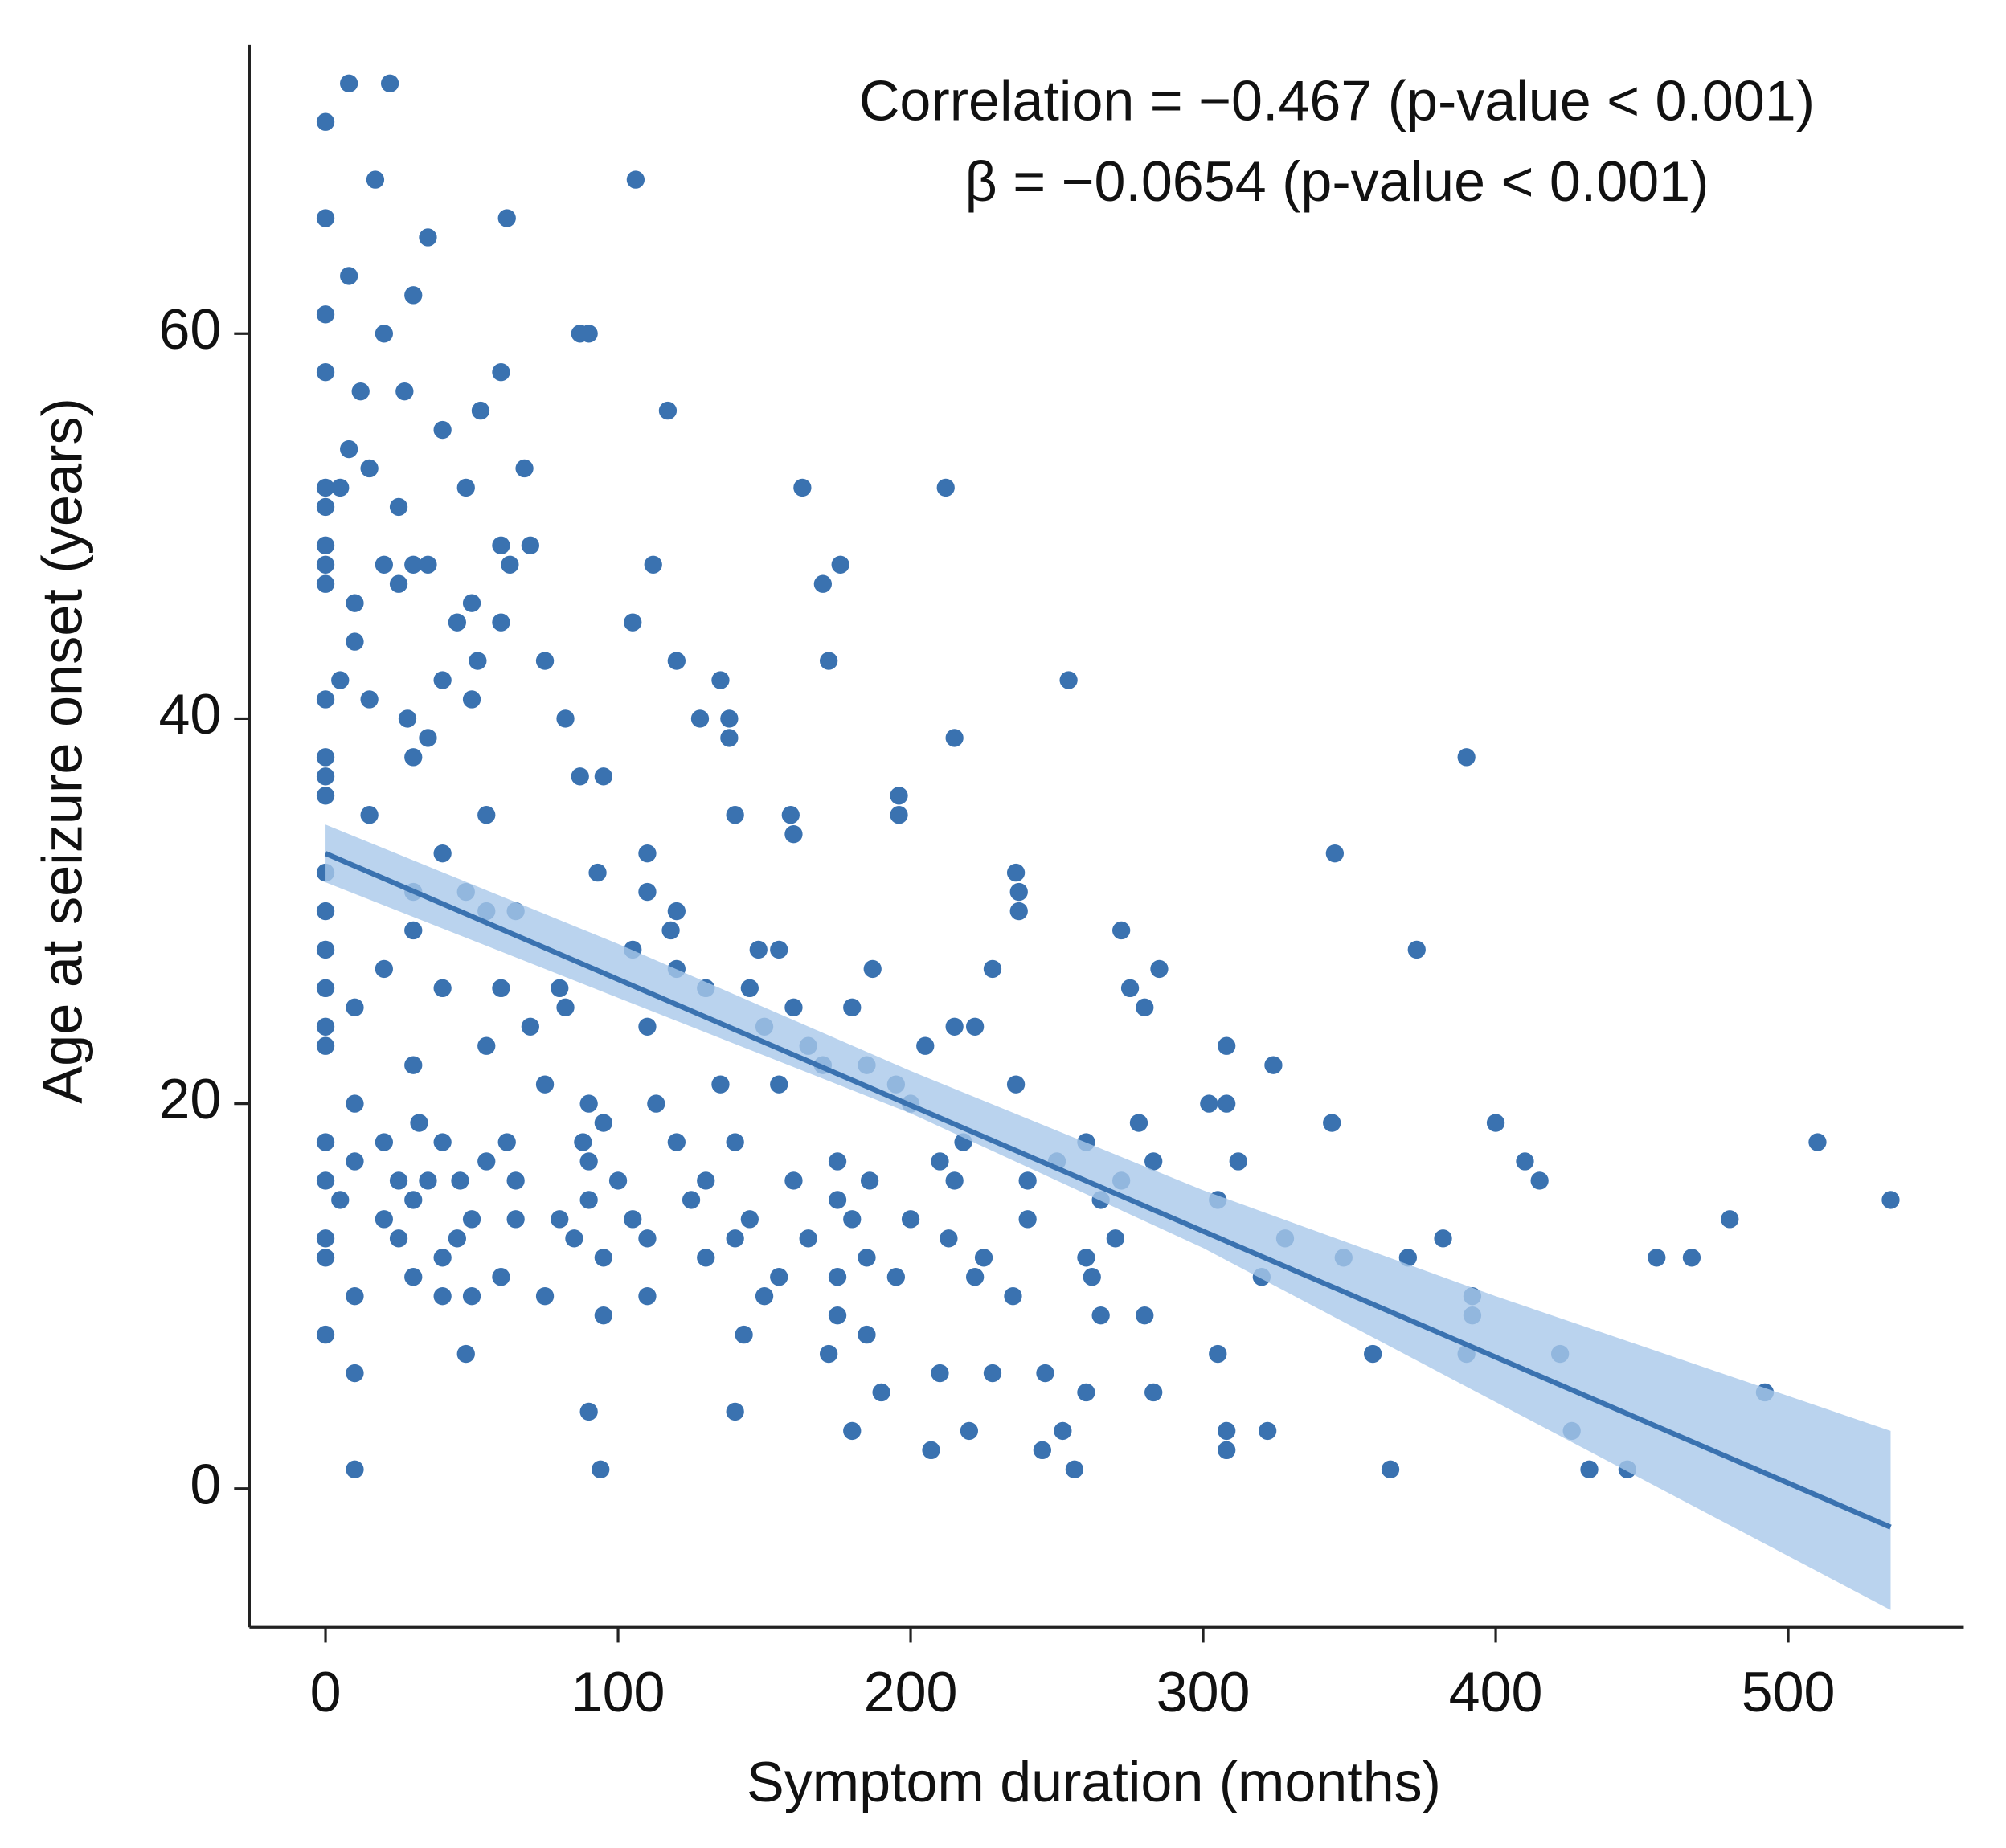 The height and width of the screenshot is (1848, 2006). I want to click on x-tick-label: 300, so click(1204, 1692).